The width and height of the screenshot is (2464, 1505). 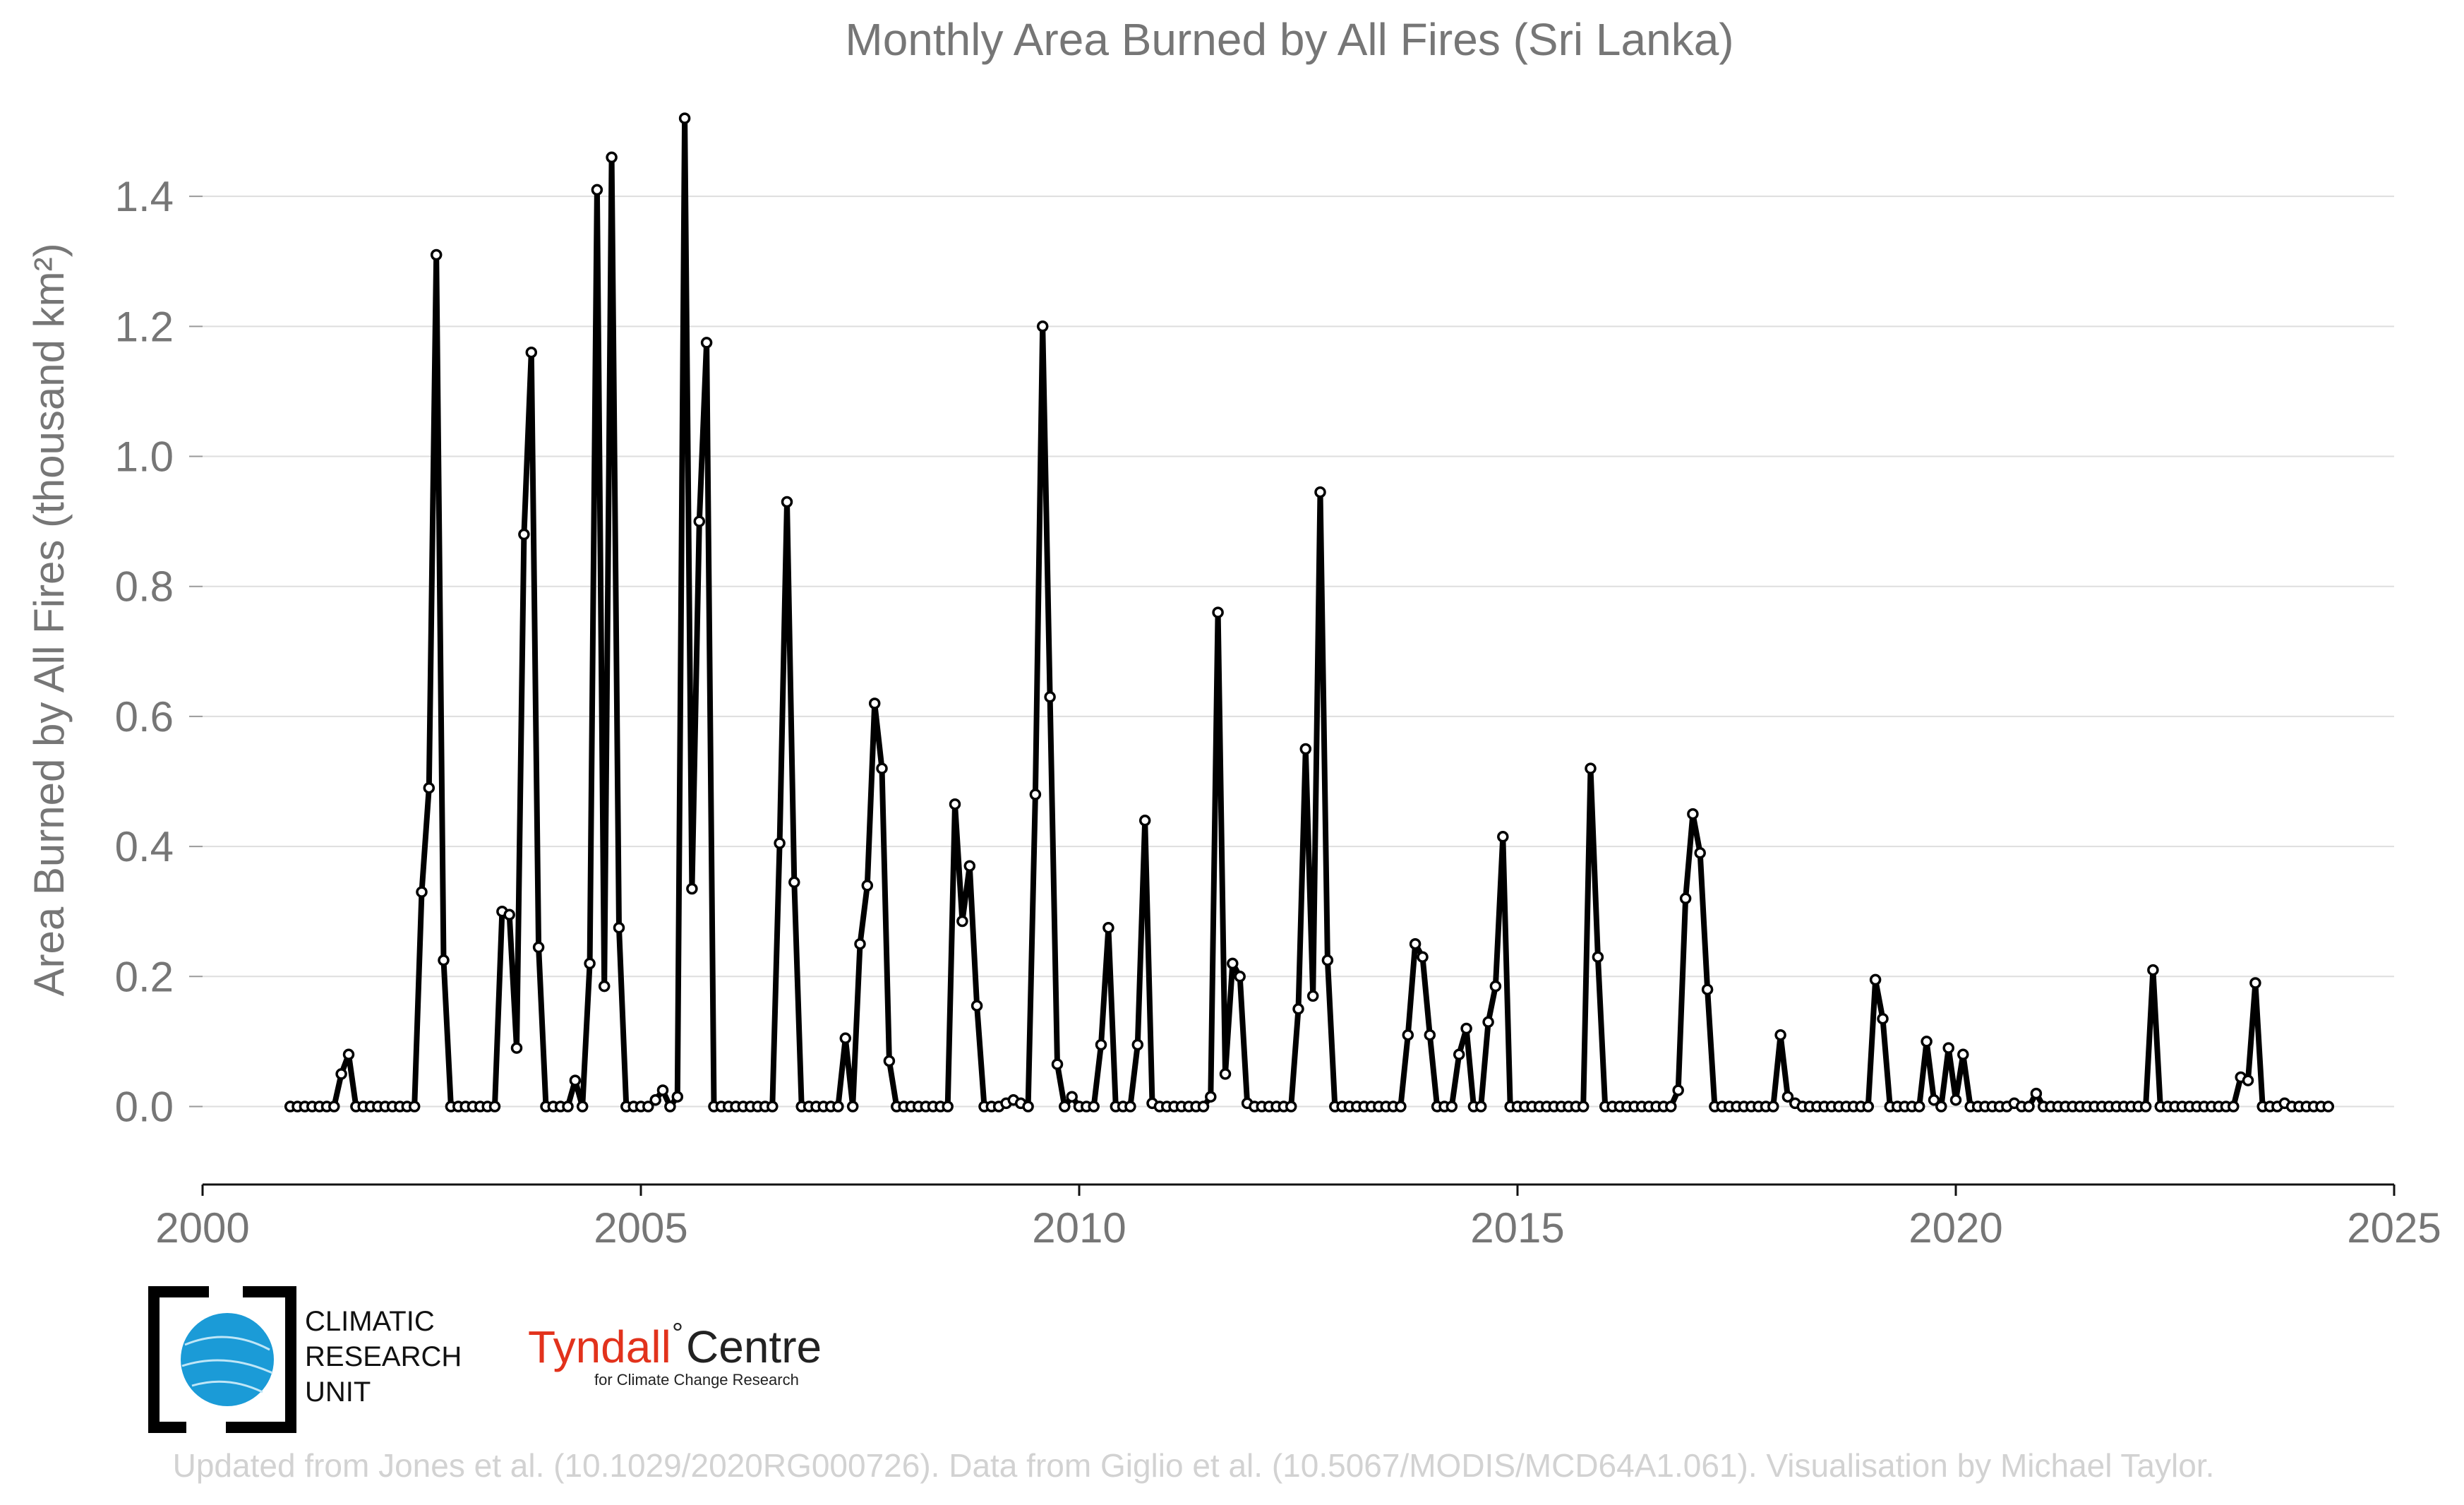 I want to click on x-ticks: 2000 2005 2010 2015 2020 2025, so click(x=1298, y=1218).